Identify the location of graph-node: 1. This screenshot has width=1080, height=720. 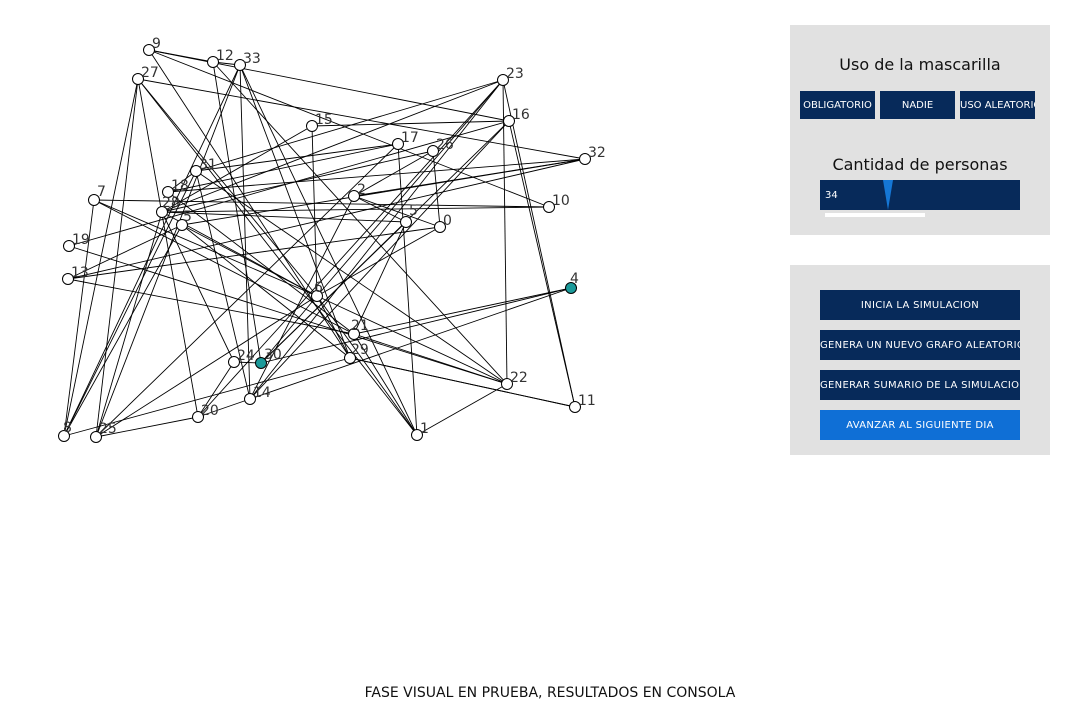
(420, 431).